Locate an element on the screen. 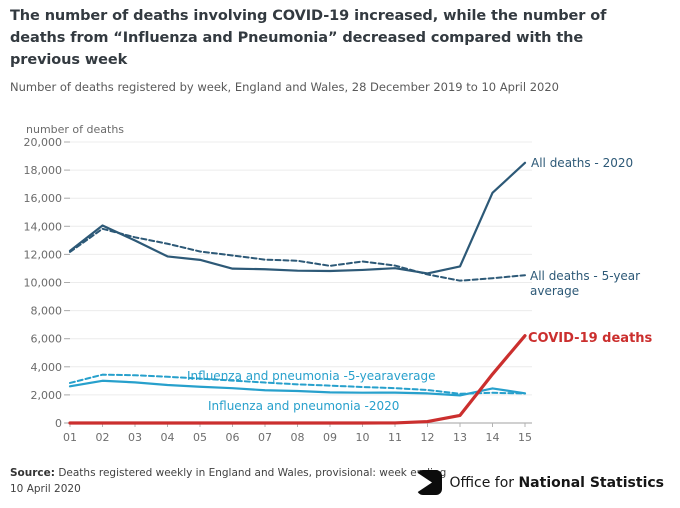 Image resolution: width=680 pixels, height=508 pixels. y-tick-label: 2,000 is located at coordinates (47, 395).